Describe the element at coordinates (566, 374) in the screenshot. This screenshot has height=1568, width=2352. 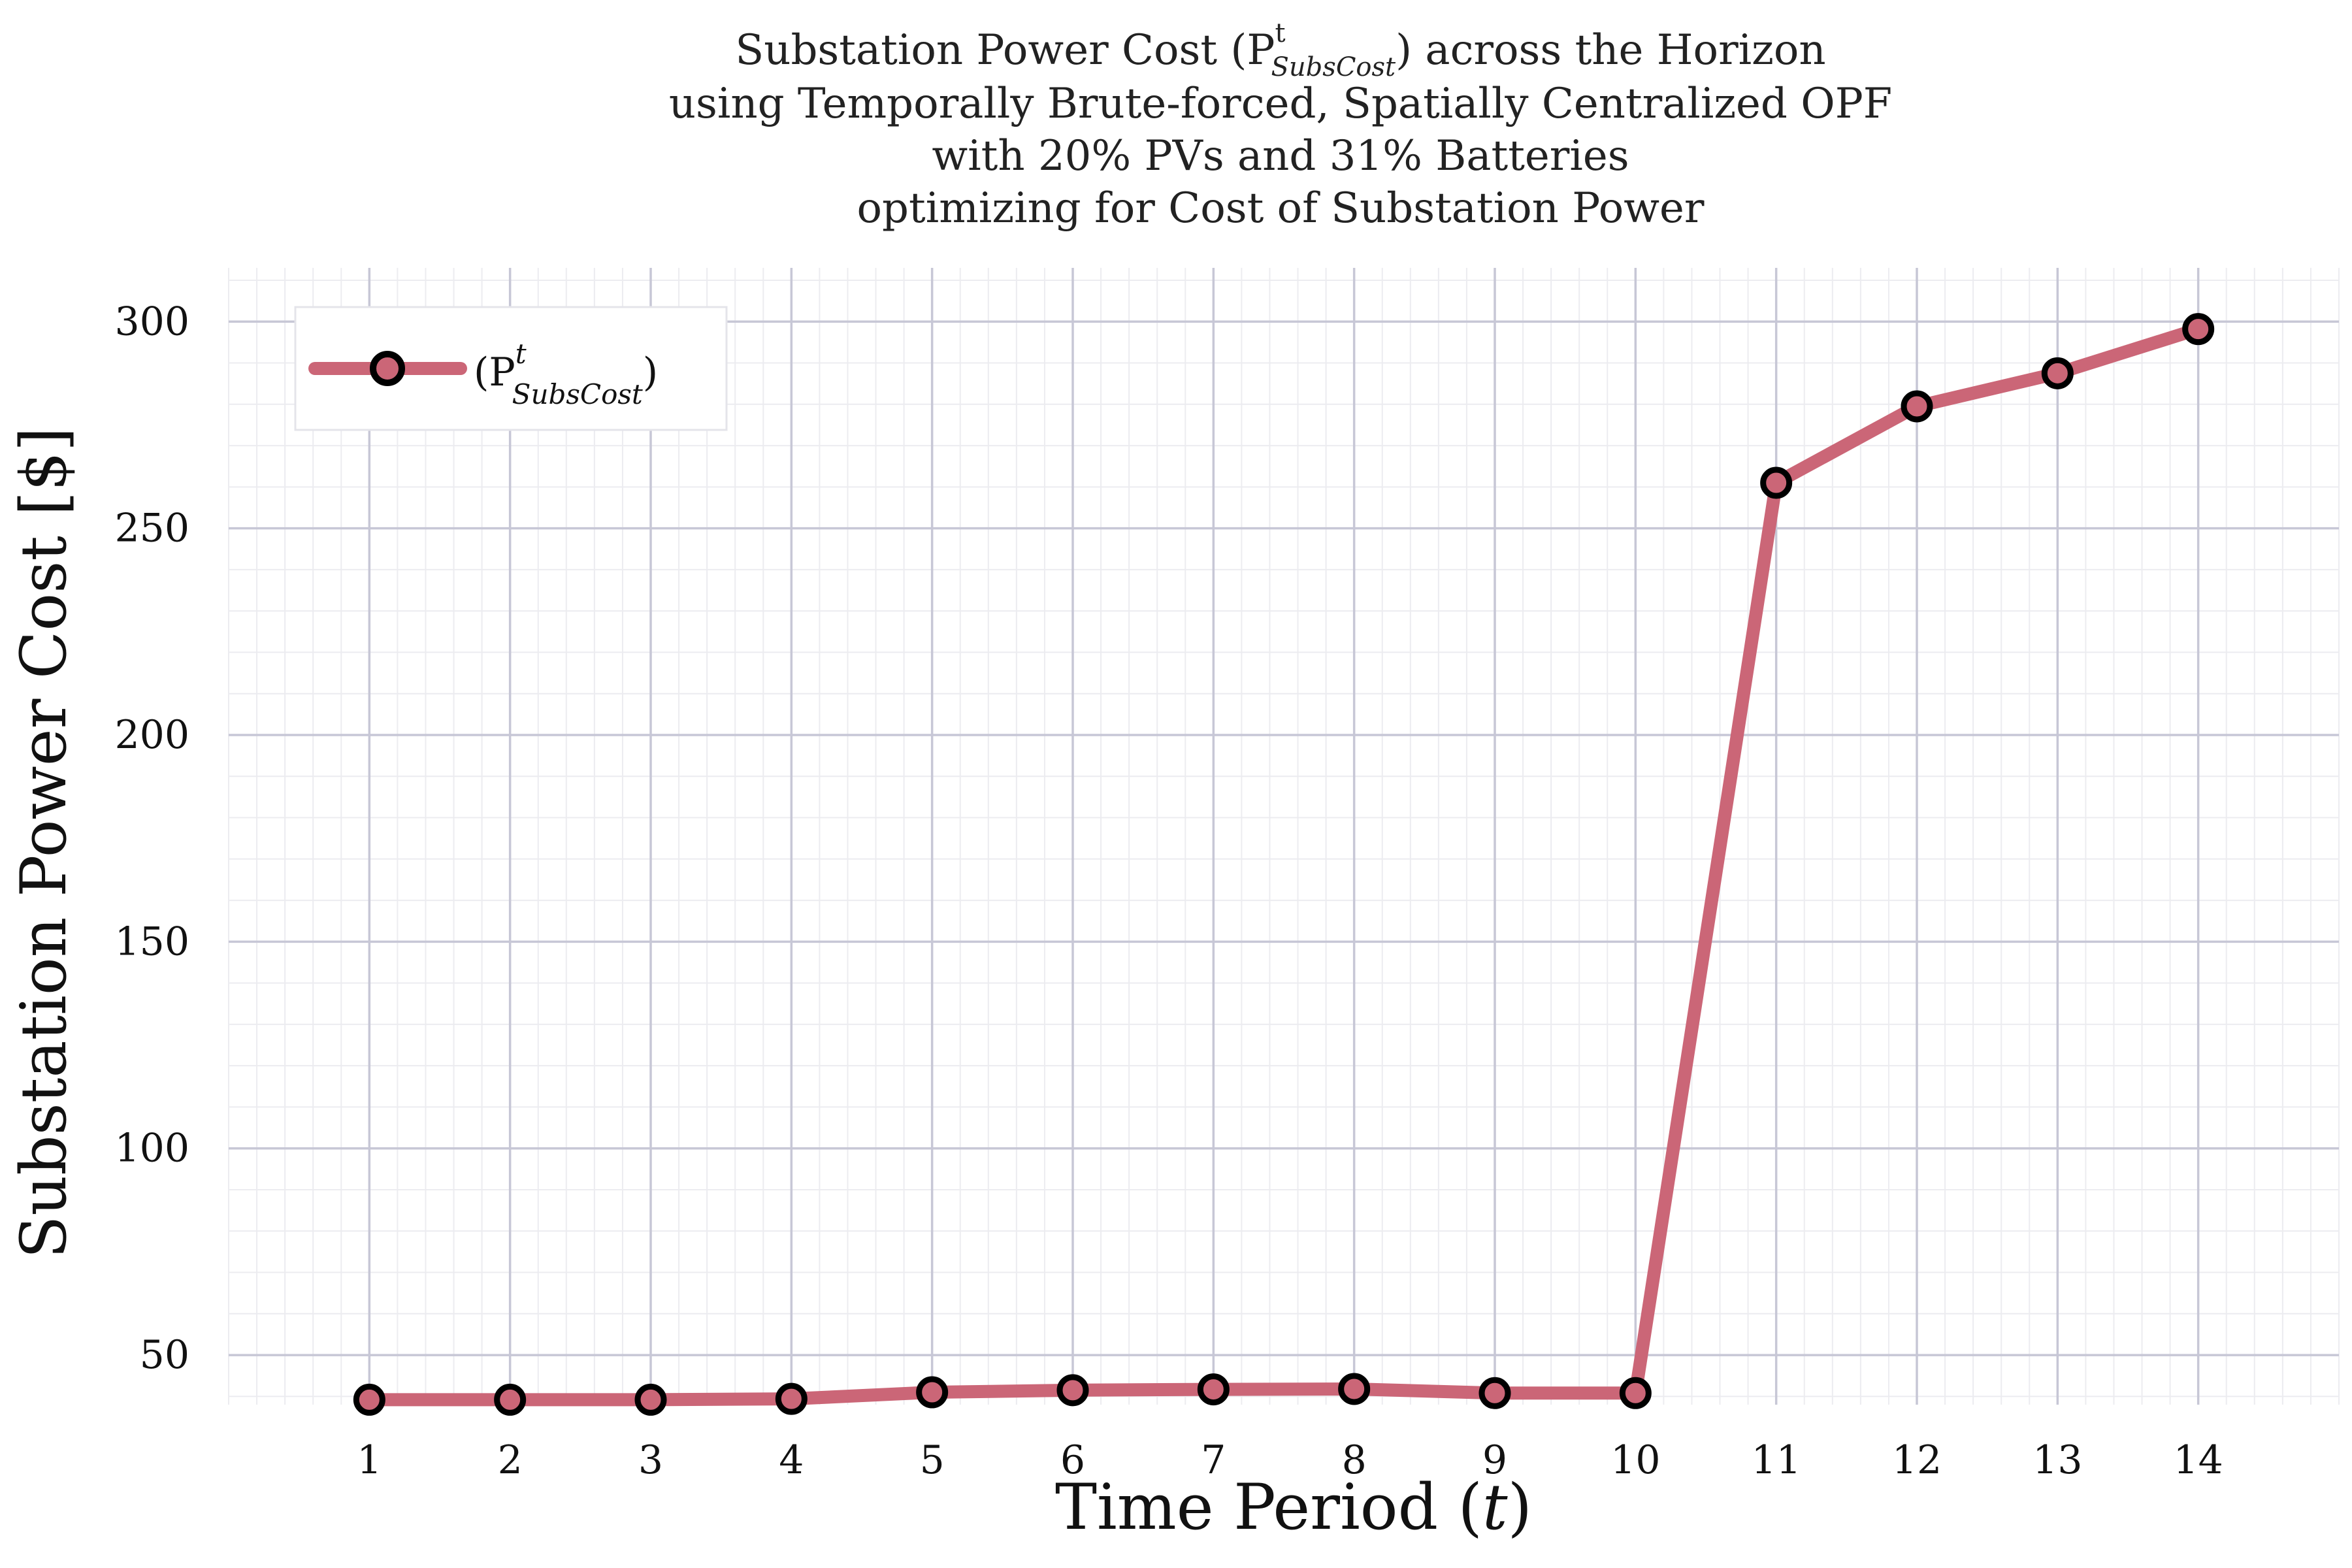
I see `legend-label: (Pt SubsCost)` at that location.